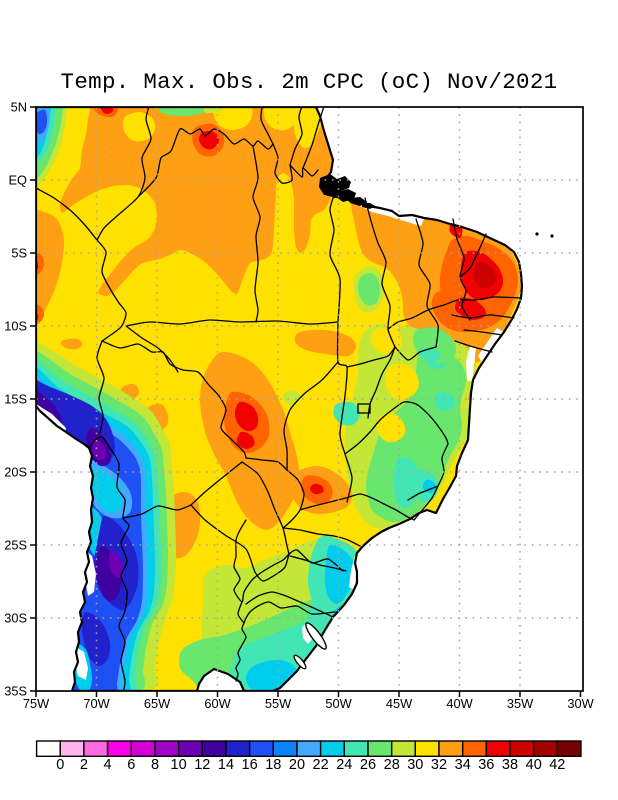 The image size is (618, 800). Describe the element at coordinates (155, 765) in the screenshot. I see `svg-text: 8` at that location.